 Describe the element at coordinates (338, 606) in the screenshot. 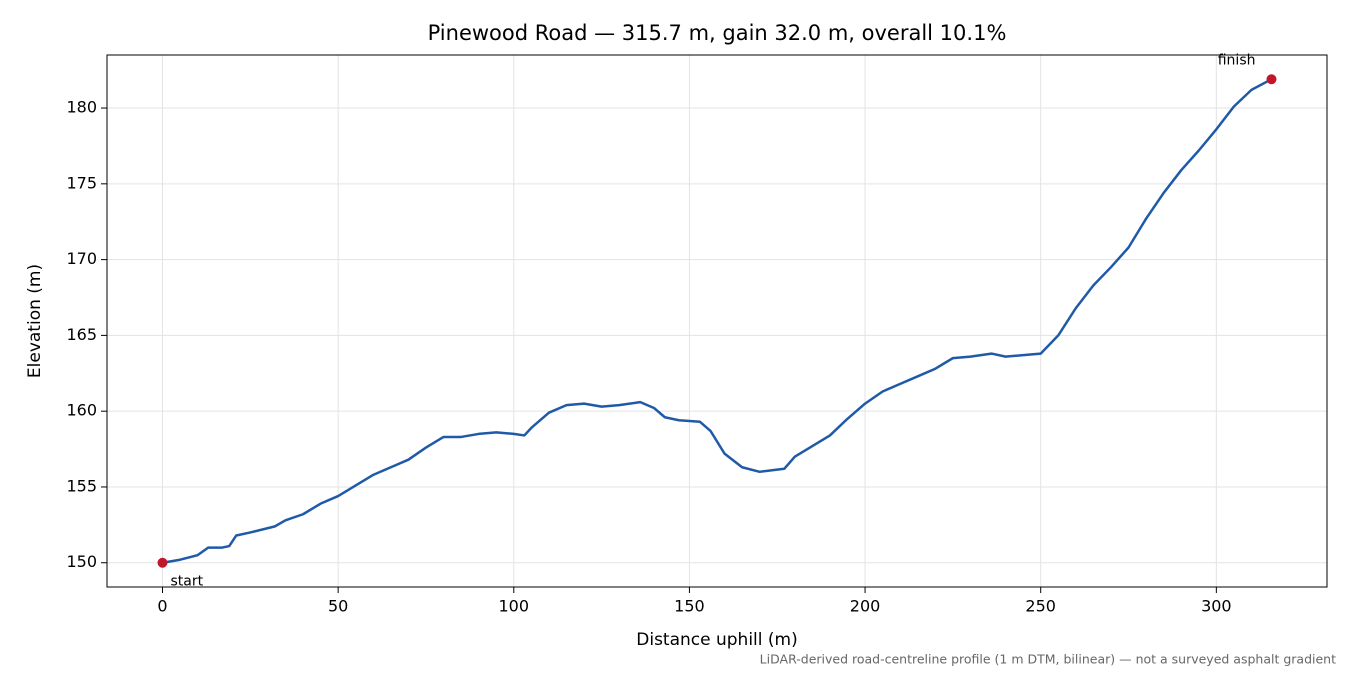

I see `x-tick-label: 50` at that location.